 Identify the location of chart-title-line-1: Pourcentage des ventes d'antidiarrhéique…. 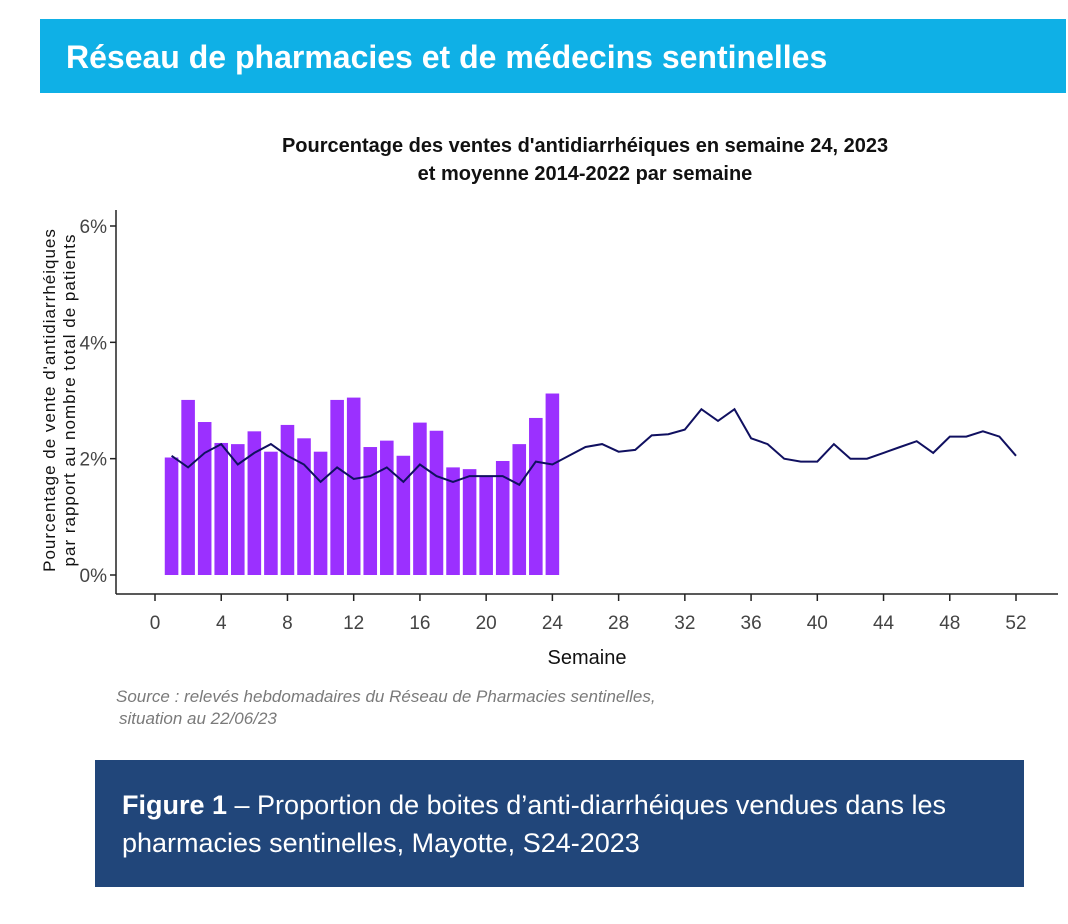
(585, 146).